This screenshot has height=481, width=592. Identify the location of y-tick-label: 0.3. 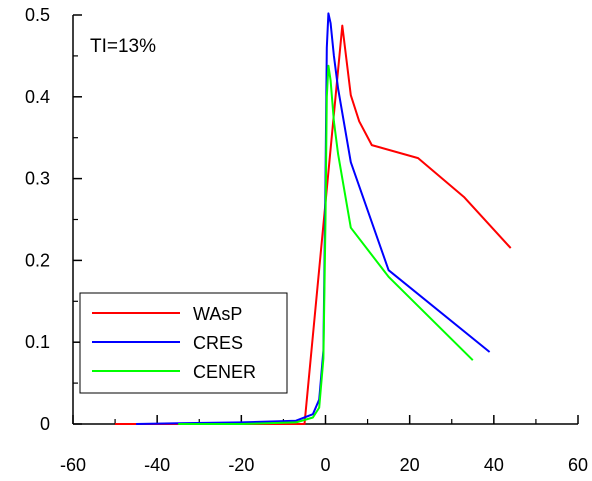
(37, 179).